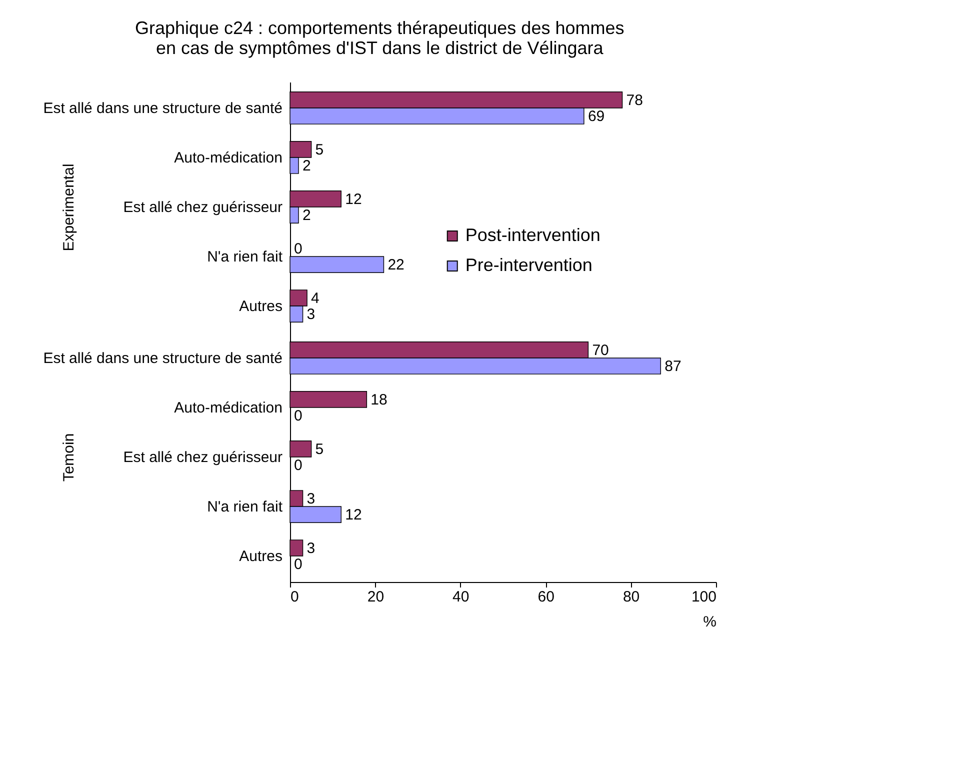 The height and width of the screenshot is (767, 959). What do you see at coordinates (315, 298) in the screenshot?
I see `data-label: 4` at bounding box center [315, 298].